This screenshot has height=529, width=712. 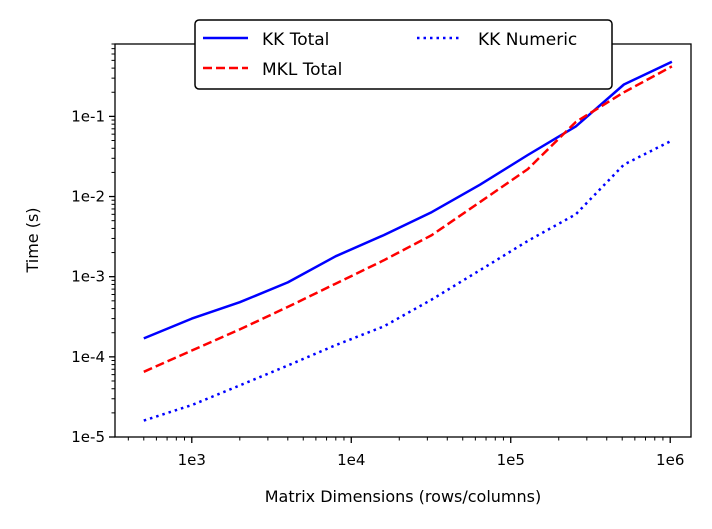 I want to click on y-axis-label: Time (s), so click(x=32, y=240).